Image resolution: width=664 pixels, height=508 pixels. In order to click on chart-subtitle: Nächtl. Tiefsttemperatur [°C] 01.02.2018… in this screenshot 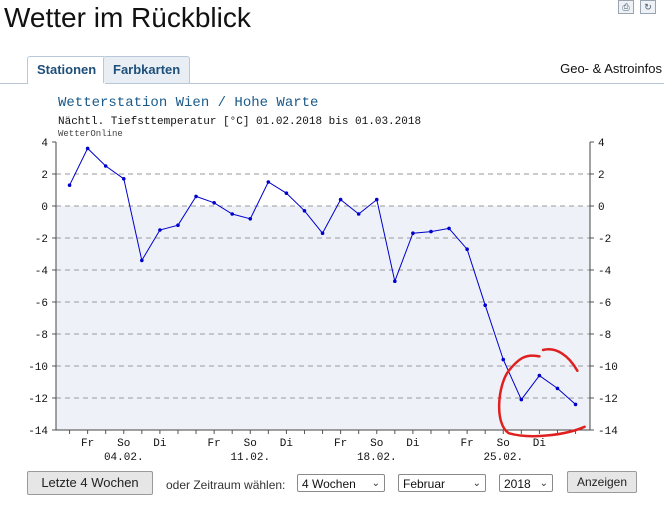, I will do `click(239, 122)`.